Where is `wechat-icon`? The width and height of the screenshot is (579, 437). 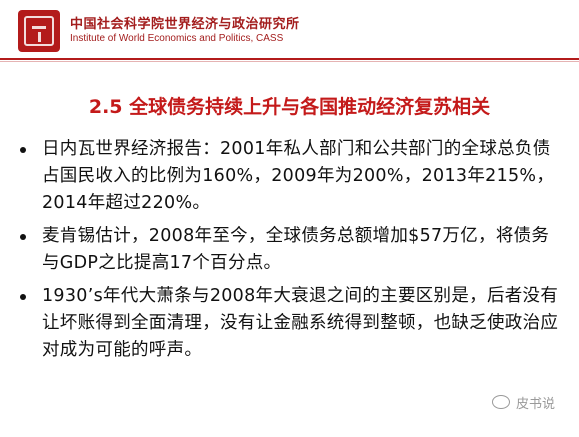
wechat-icon is located at coordinates (500, 402).